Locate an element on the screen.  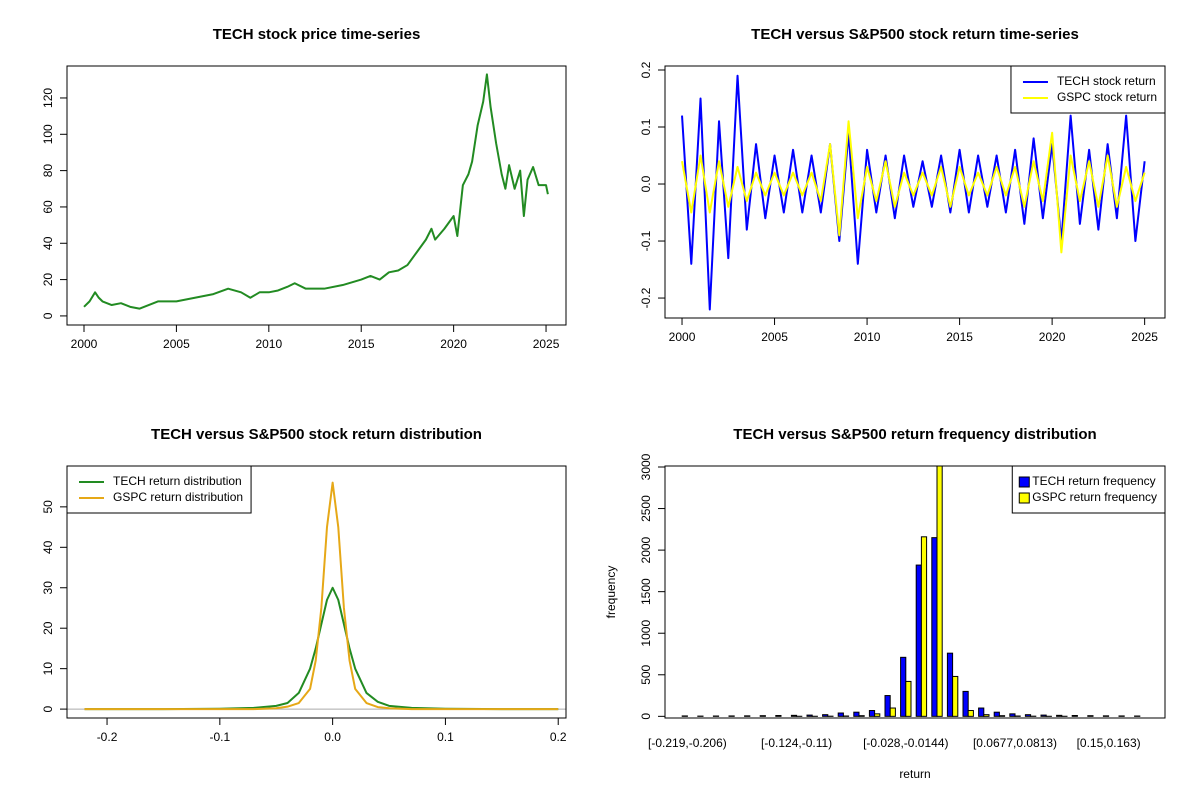
y-tick-label: 50 is located at coordinates (48, 507).